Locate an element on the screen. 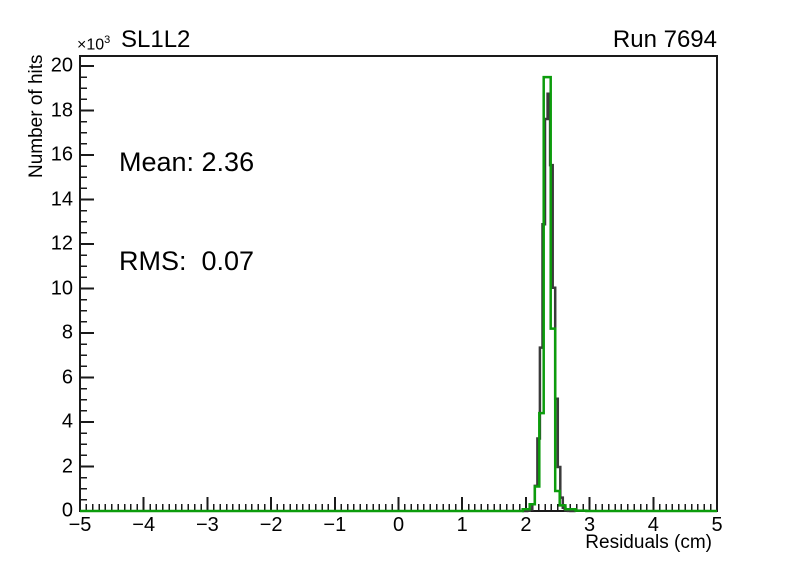 Image resolution: width=796 pixels, height=572 pixels. x-axis-title: Residuals (cm) is located at coordinates (648, 542).